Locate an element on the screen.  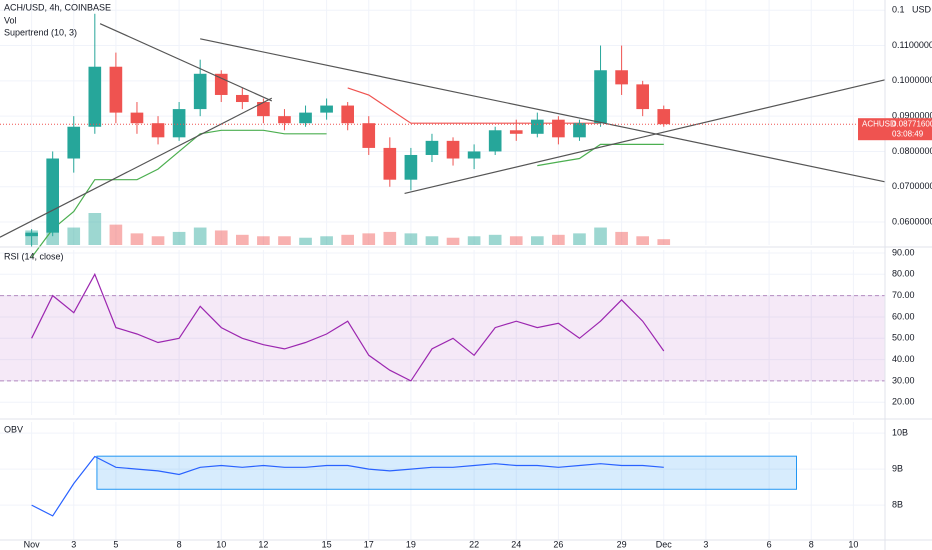
legend-item: Supertrend (10, 3) is located at coordinates (40, 32).